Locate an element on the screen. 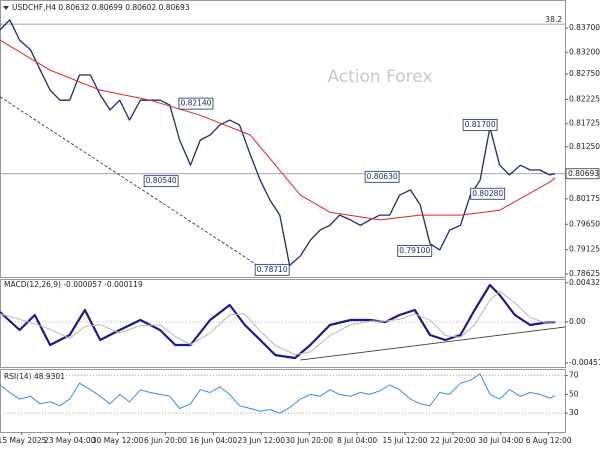  annotation-label: 0.82140 is located at coordinates (195, 103).